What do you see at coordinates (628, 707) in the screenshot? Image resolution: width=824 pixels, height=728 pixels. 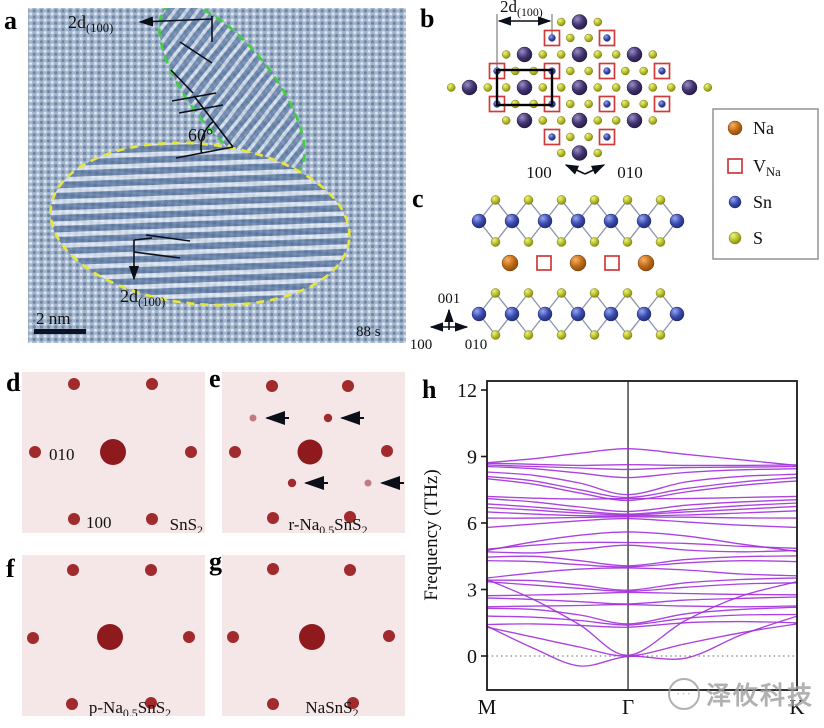 I see `x-tick-label: Γ` at bounding box center [628, 707].